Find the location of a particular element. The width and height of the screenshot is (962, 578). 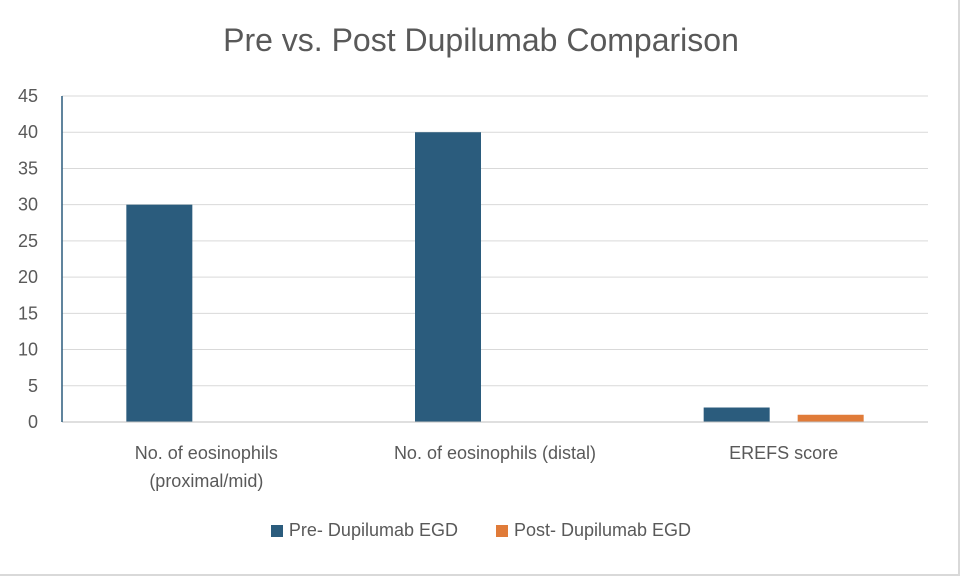

y-tick-label: 30 is located at coordinates (28, 205).